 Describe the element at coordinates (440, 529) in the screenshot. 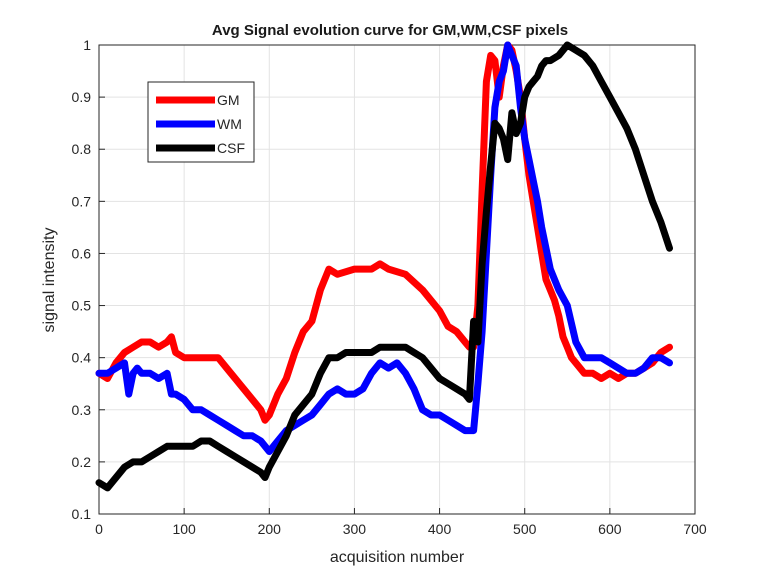

I see `x-tick-label: 400` at that location.